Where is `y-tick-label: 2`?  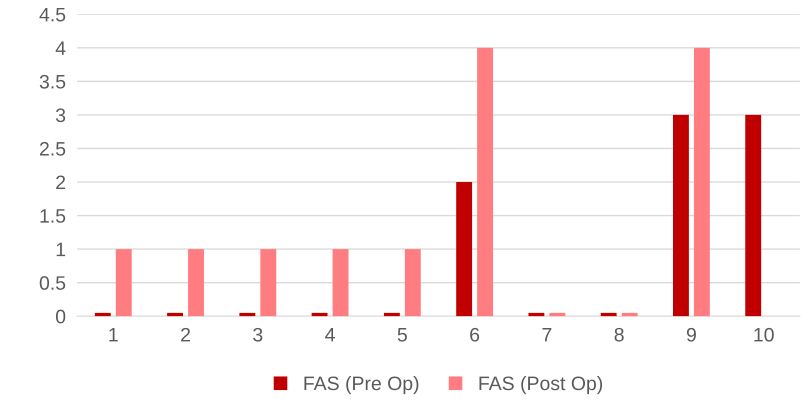 y-tick-label: 2 is located at coordinates (61, 182).